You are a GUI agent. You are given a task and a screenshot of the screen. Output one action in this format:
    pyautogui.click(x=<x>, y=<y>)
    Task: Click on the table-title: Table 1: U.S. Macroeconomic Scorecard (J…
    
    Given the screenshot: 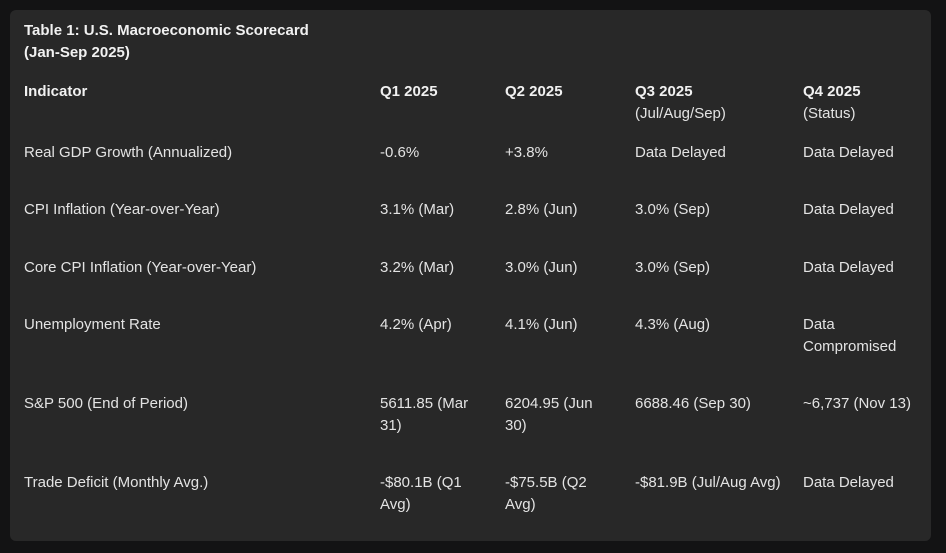 What is the action you would take?
    pyautogui.click(x=166, y=42)
    